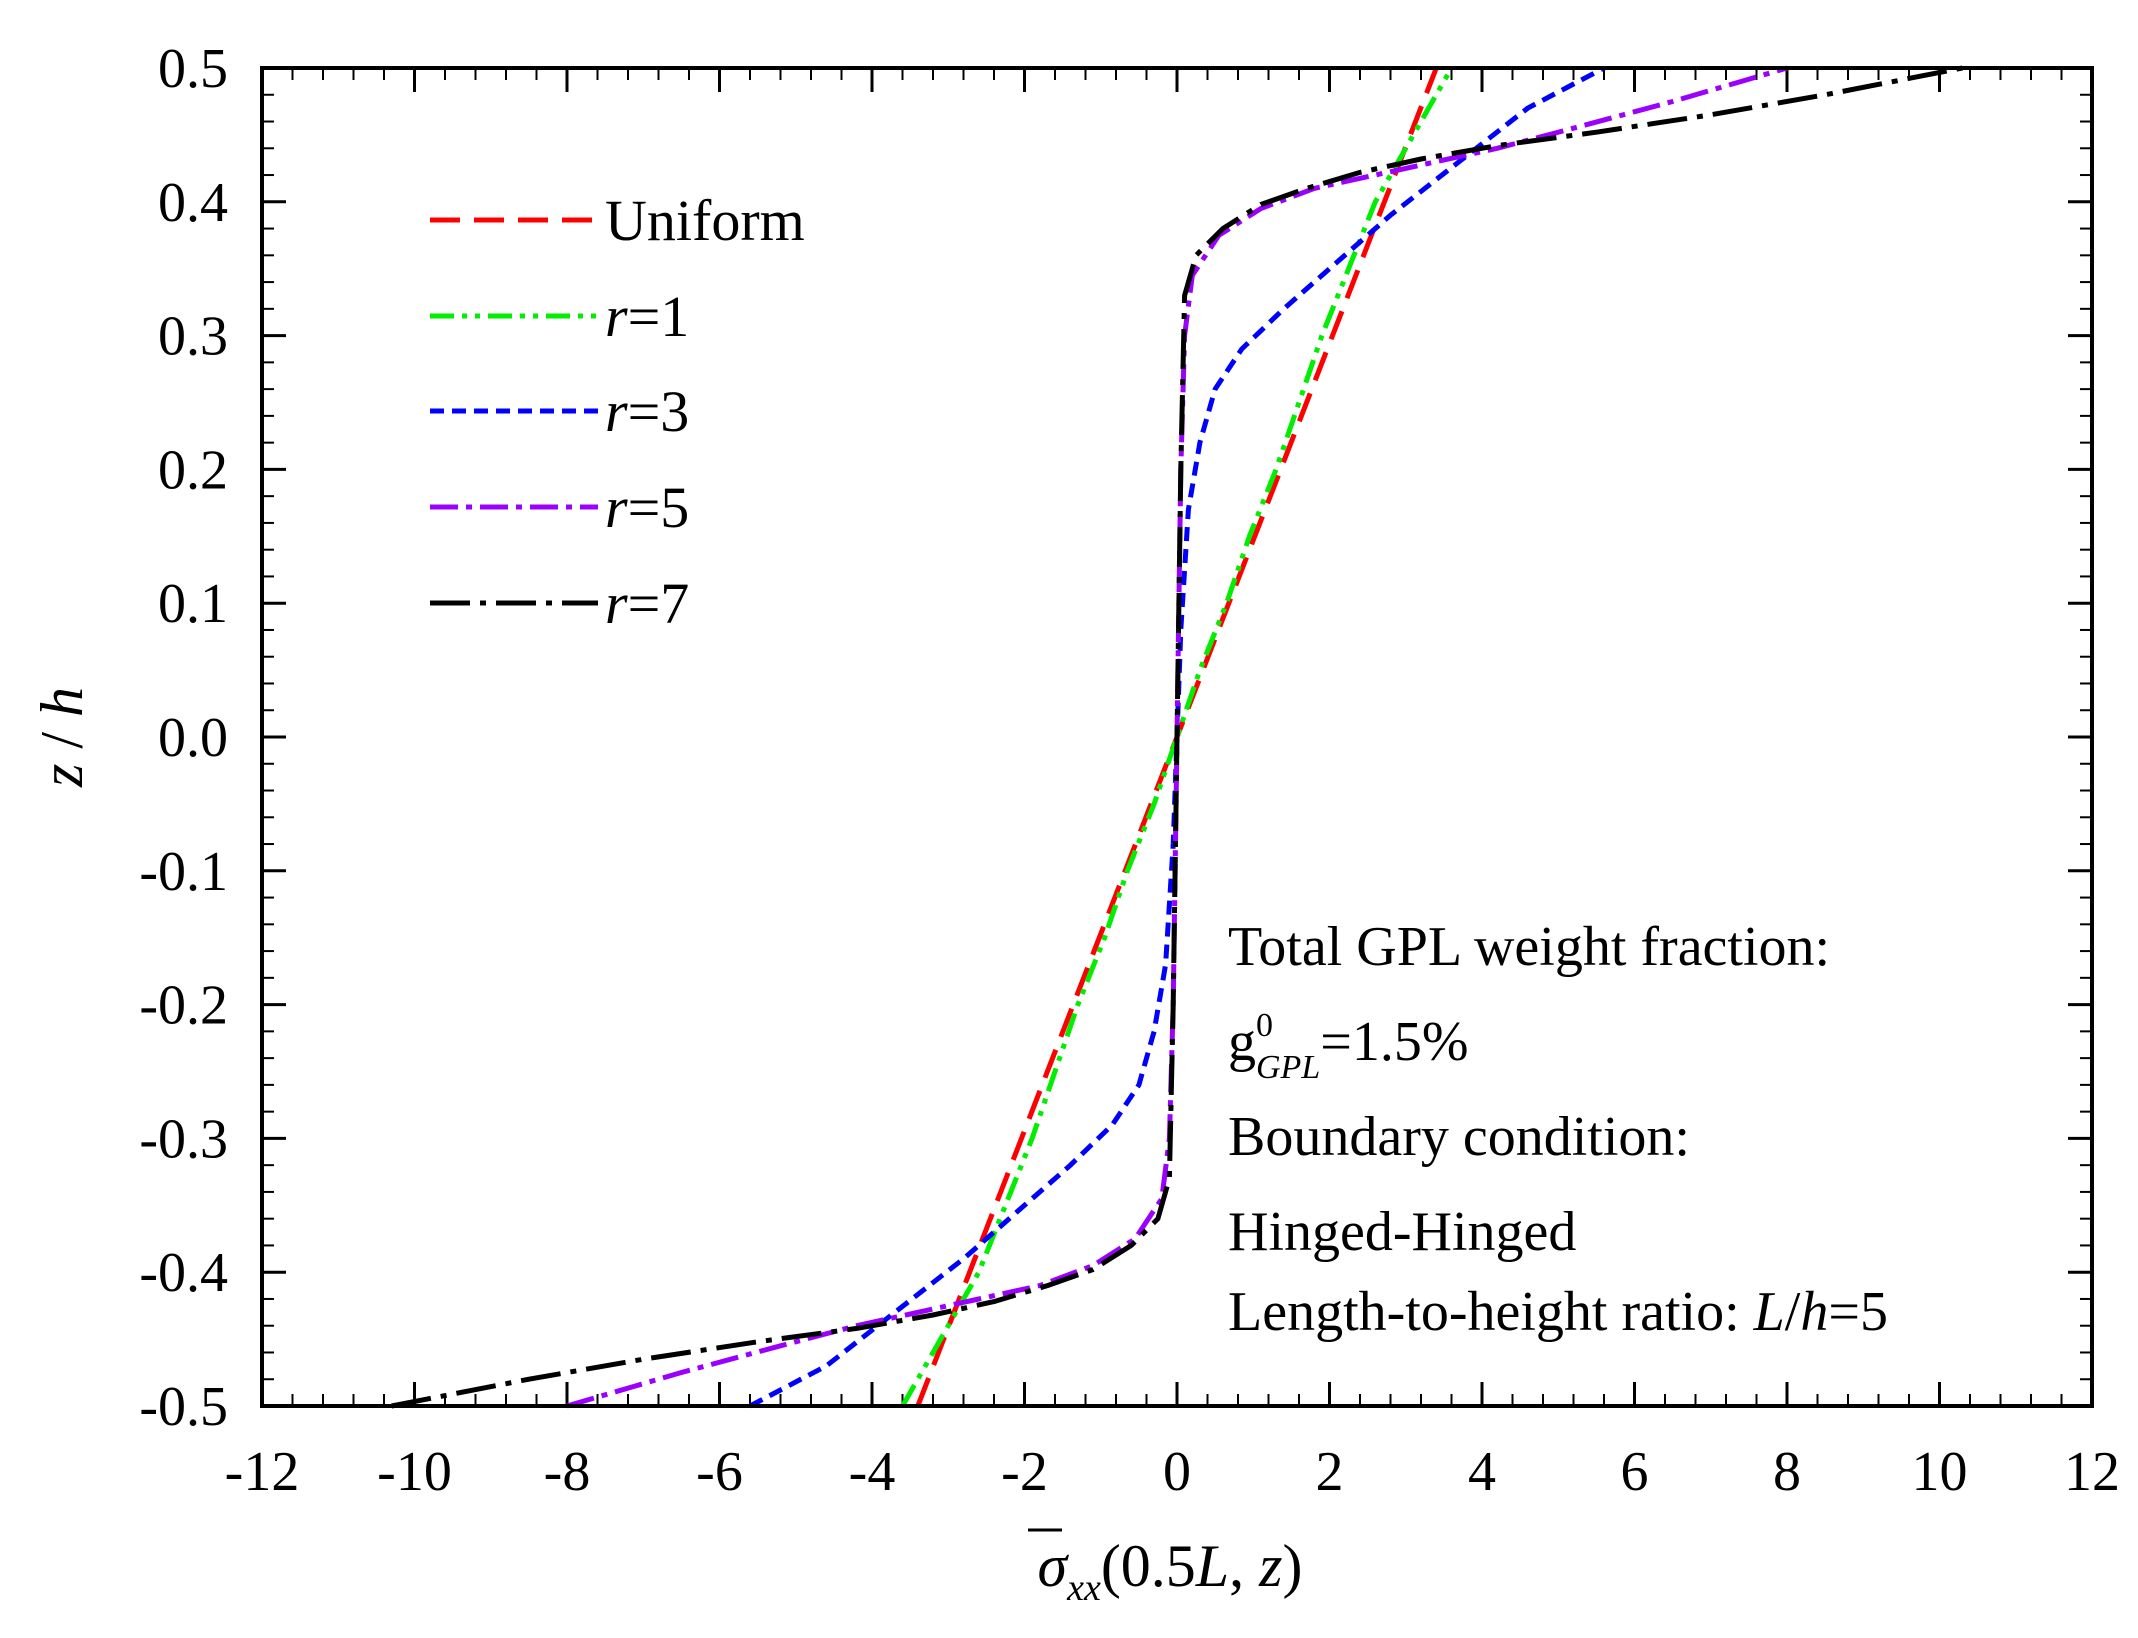  Describe the element at coordinates (193, 203) in the screenshot. I see `y-tick-label: 0.4` at that location.